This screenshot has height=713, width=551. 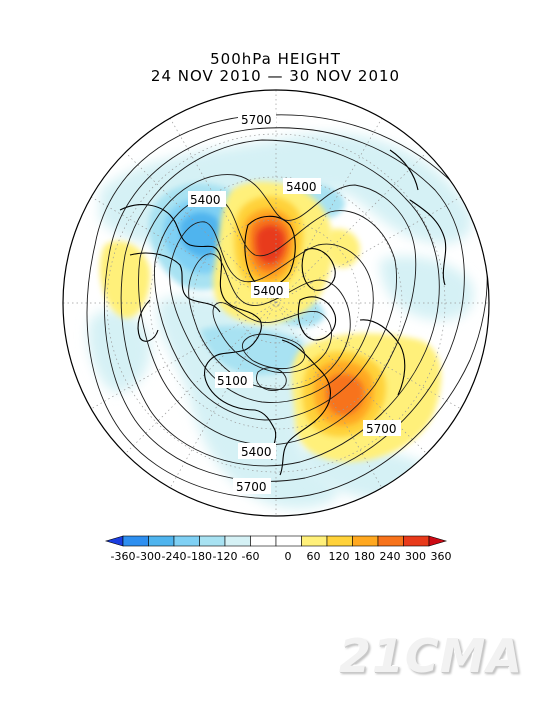 What do you see at coordinates (174, 556) in the screenshot?
I see `colorbar-tick-label: -240` at bounding box center [174, 556].